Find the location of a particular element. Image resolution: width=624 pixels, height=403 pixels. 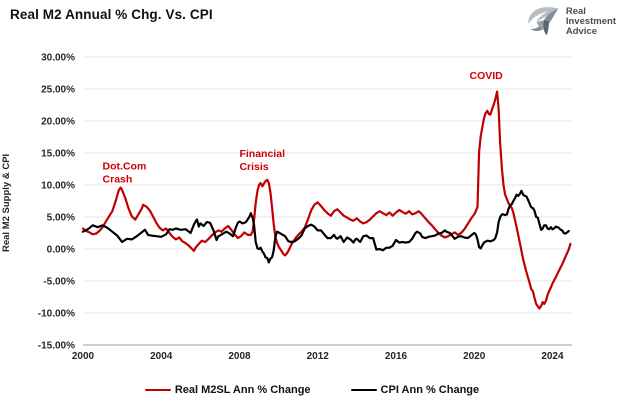

brand-name: Real Investment Advice is located at coordinates (590, 21).